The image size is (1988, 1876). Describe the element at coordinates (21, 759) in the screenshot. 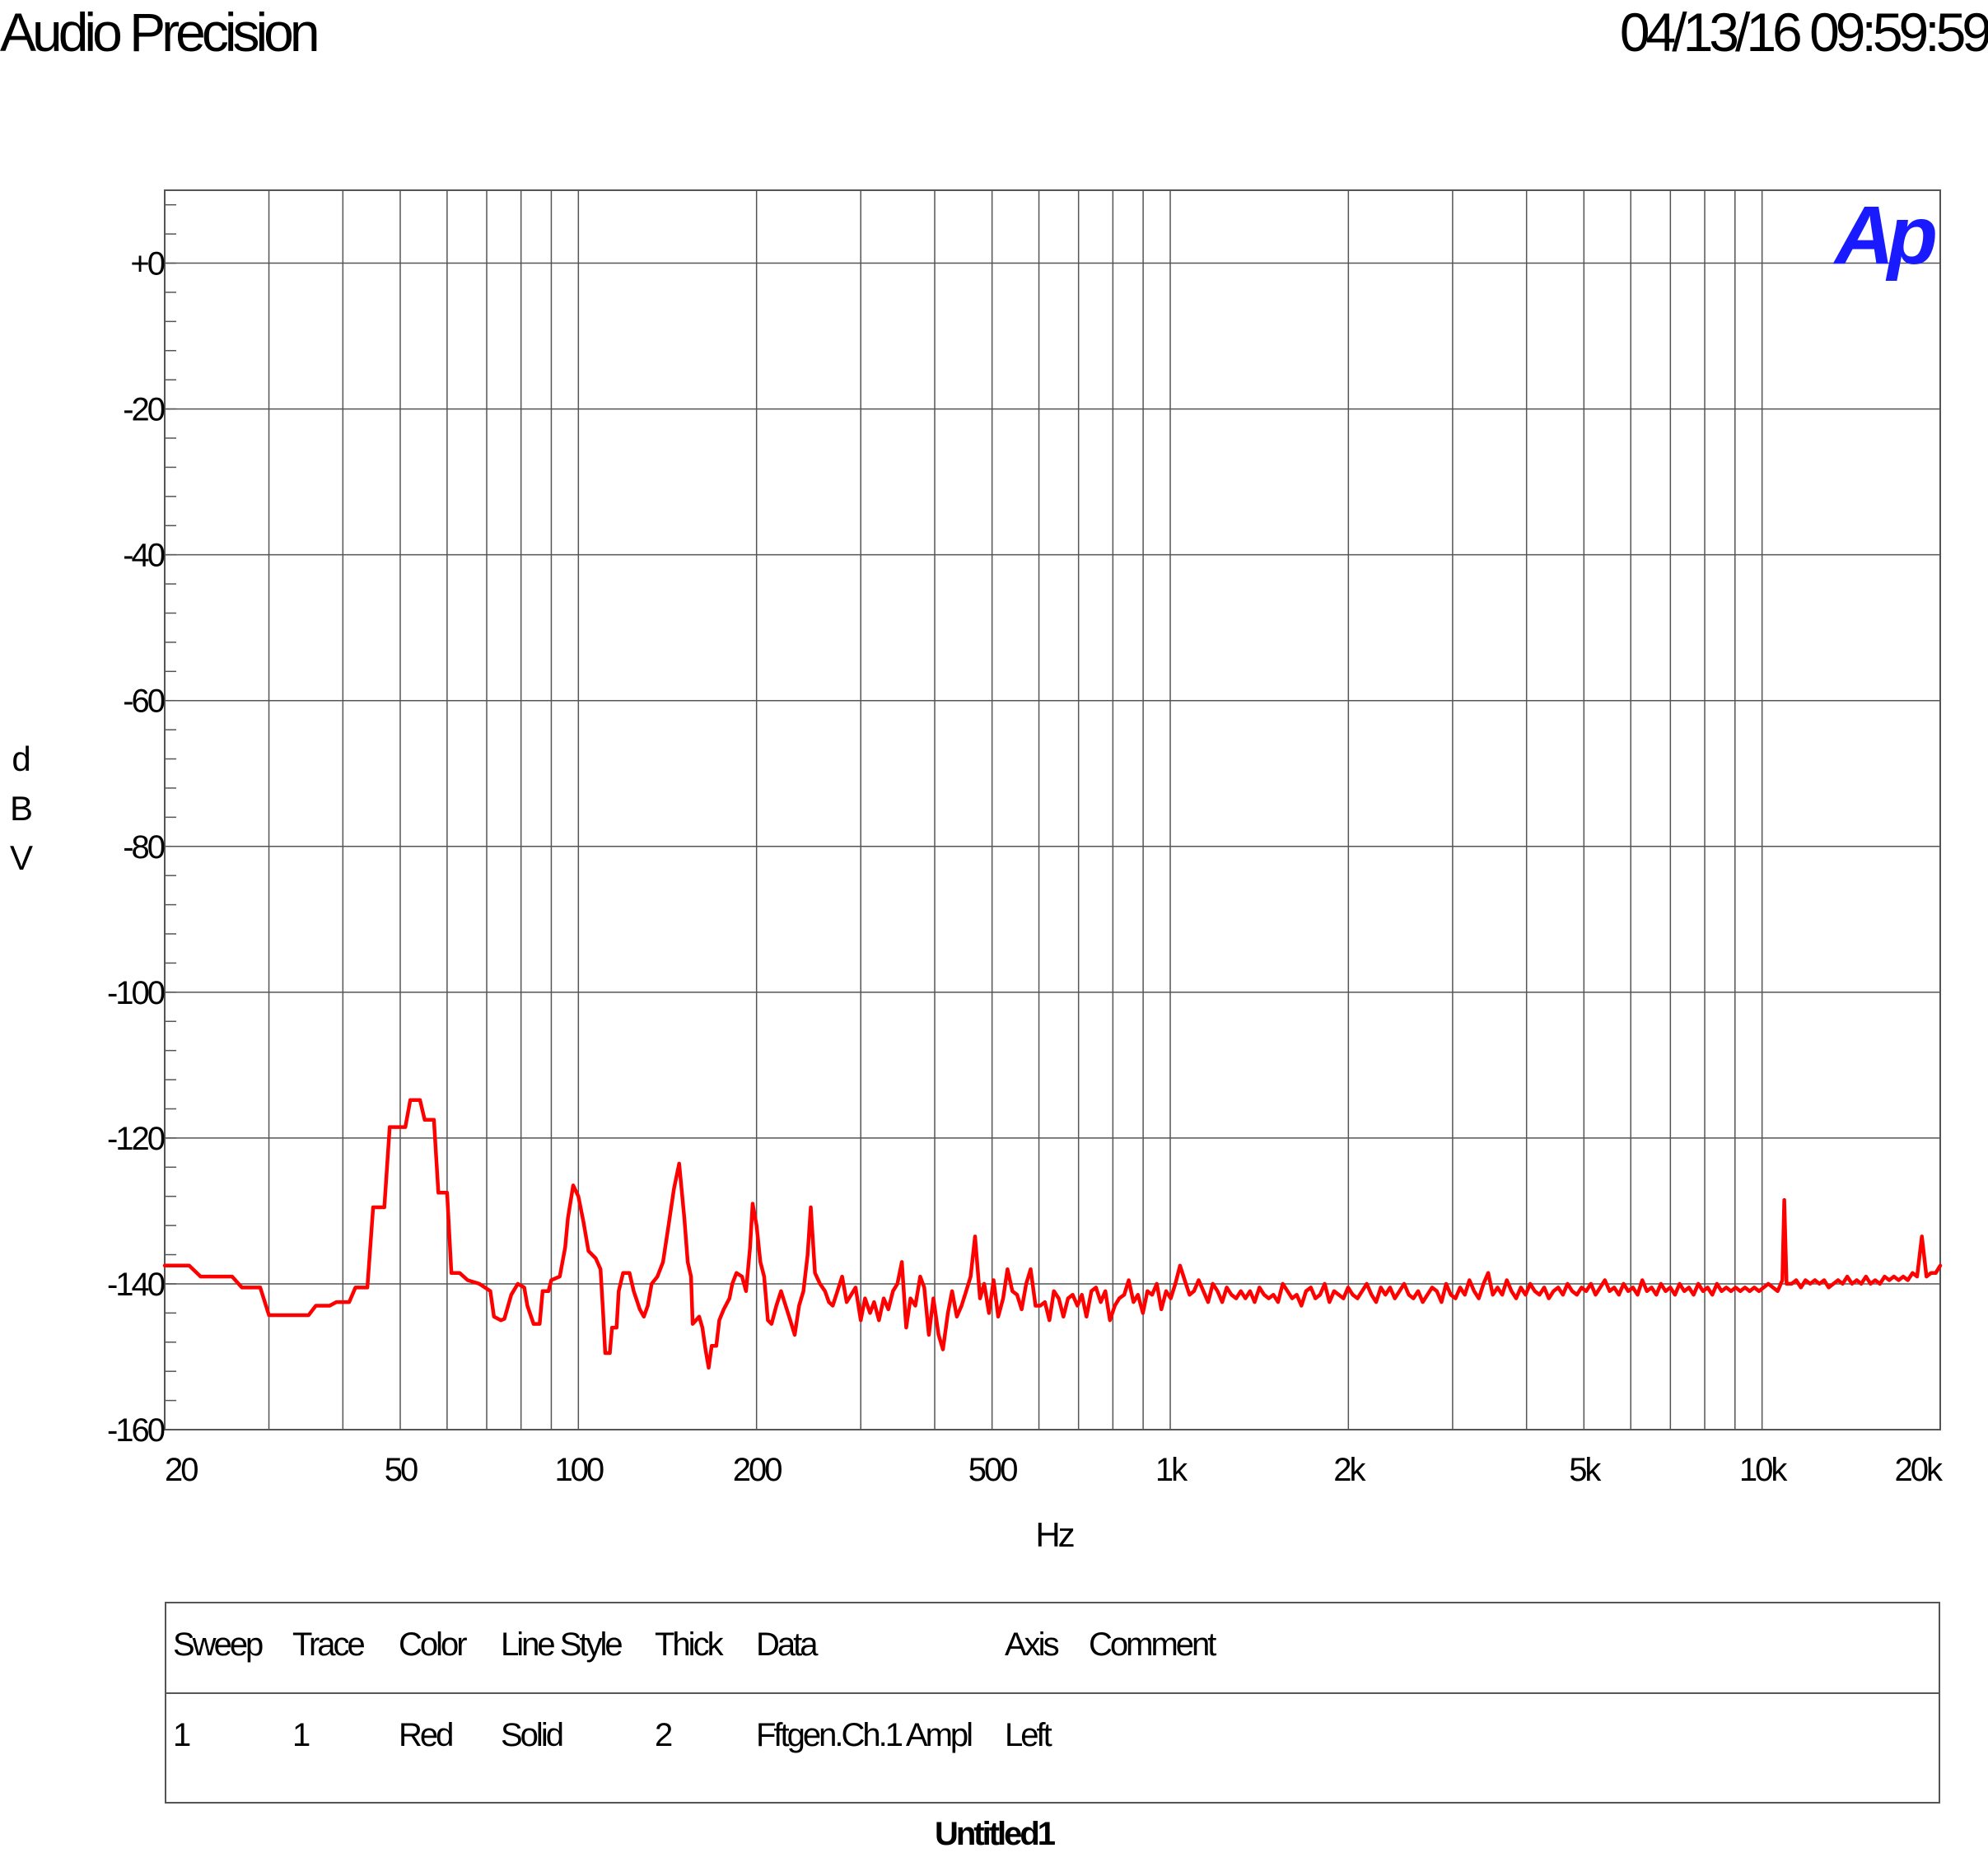

I see `y-axis-label-letter: d` at that location.